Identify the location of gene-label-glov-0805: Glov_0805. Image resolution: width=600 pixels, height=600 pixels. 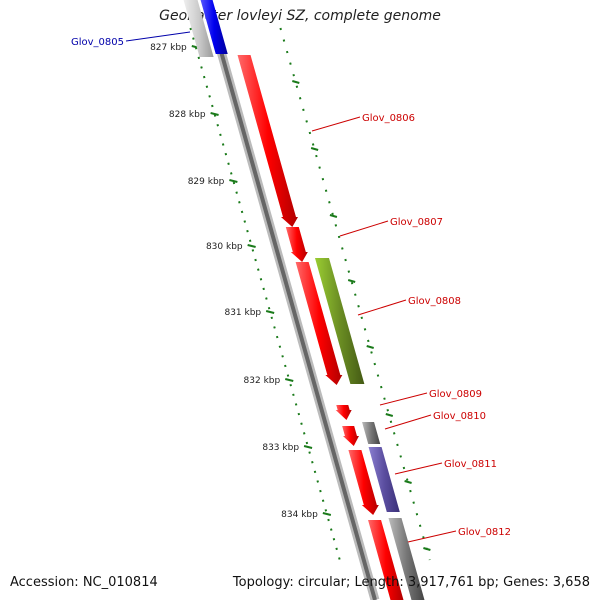
(97, 42).